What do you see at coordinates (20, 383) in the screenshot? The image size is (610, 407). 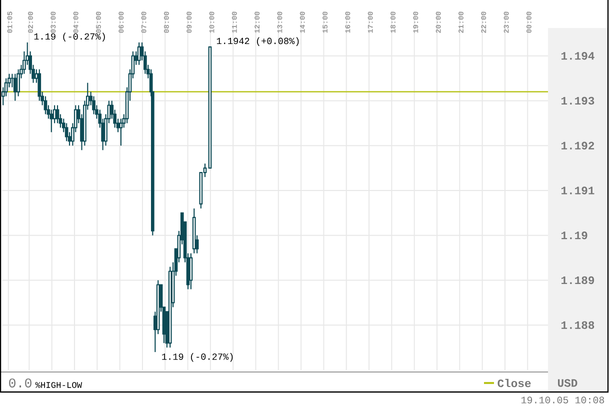 I see `text: 0.0` at bounding box center [20, 383].